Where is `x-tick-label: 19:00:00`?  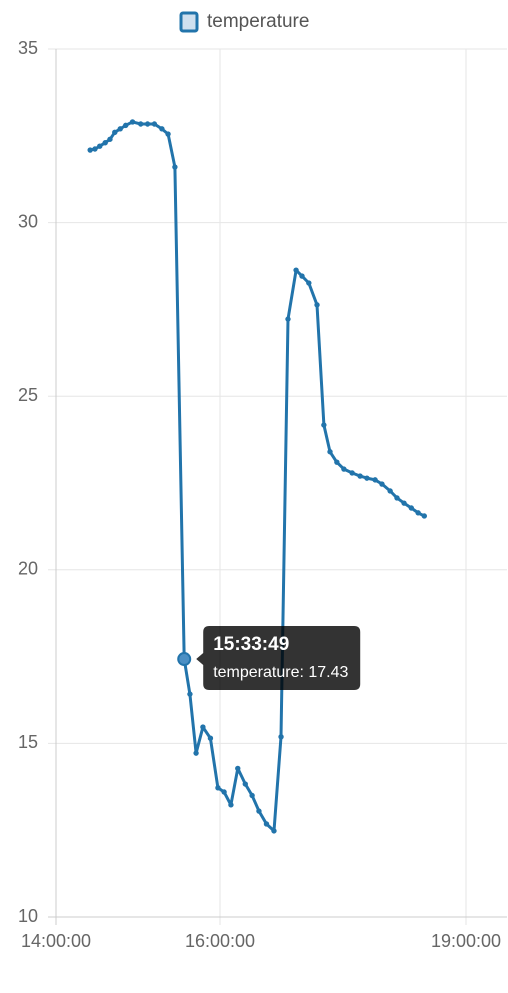 x-tick-label: 19:00:00 is located at coordinates (466, 941).